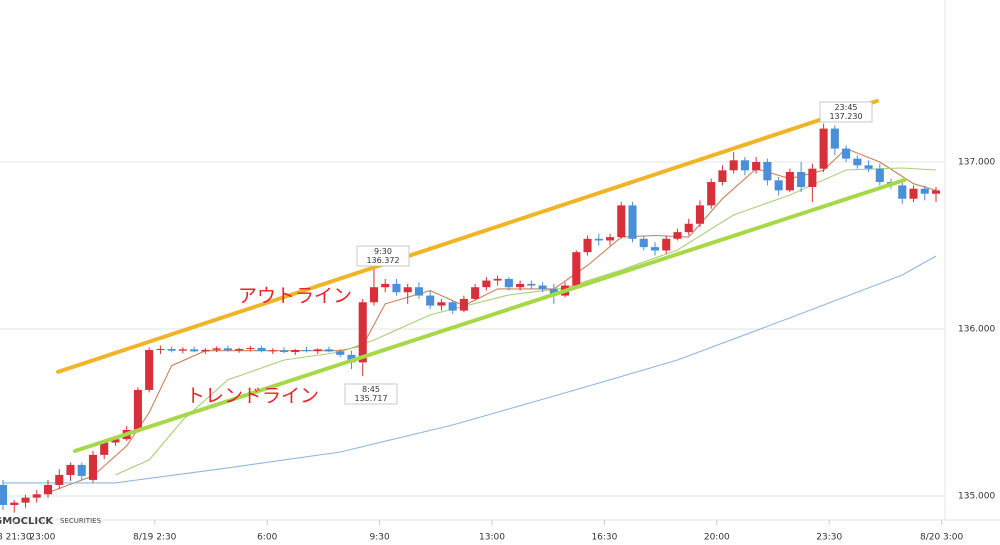 Image resolution: width=1000 pixels, height=545 pixels. What do you see at coordinates (370, 398) in the screenshot?
I see `price-value: 135.717` at bounding box center [370, 398].